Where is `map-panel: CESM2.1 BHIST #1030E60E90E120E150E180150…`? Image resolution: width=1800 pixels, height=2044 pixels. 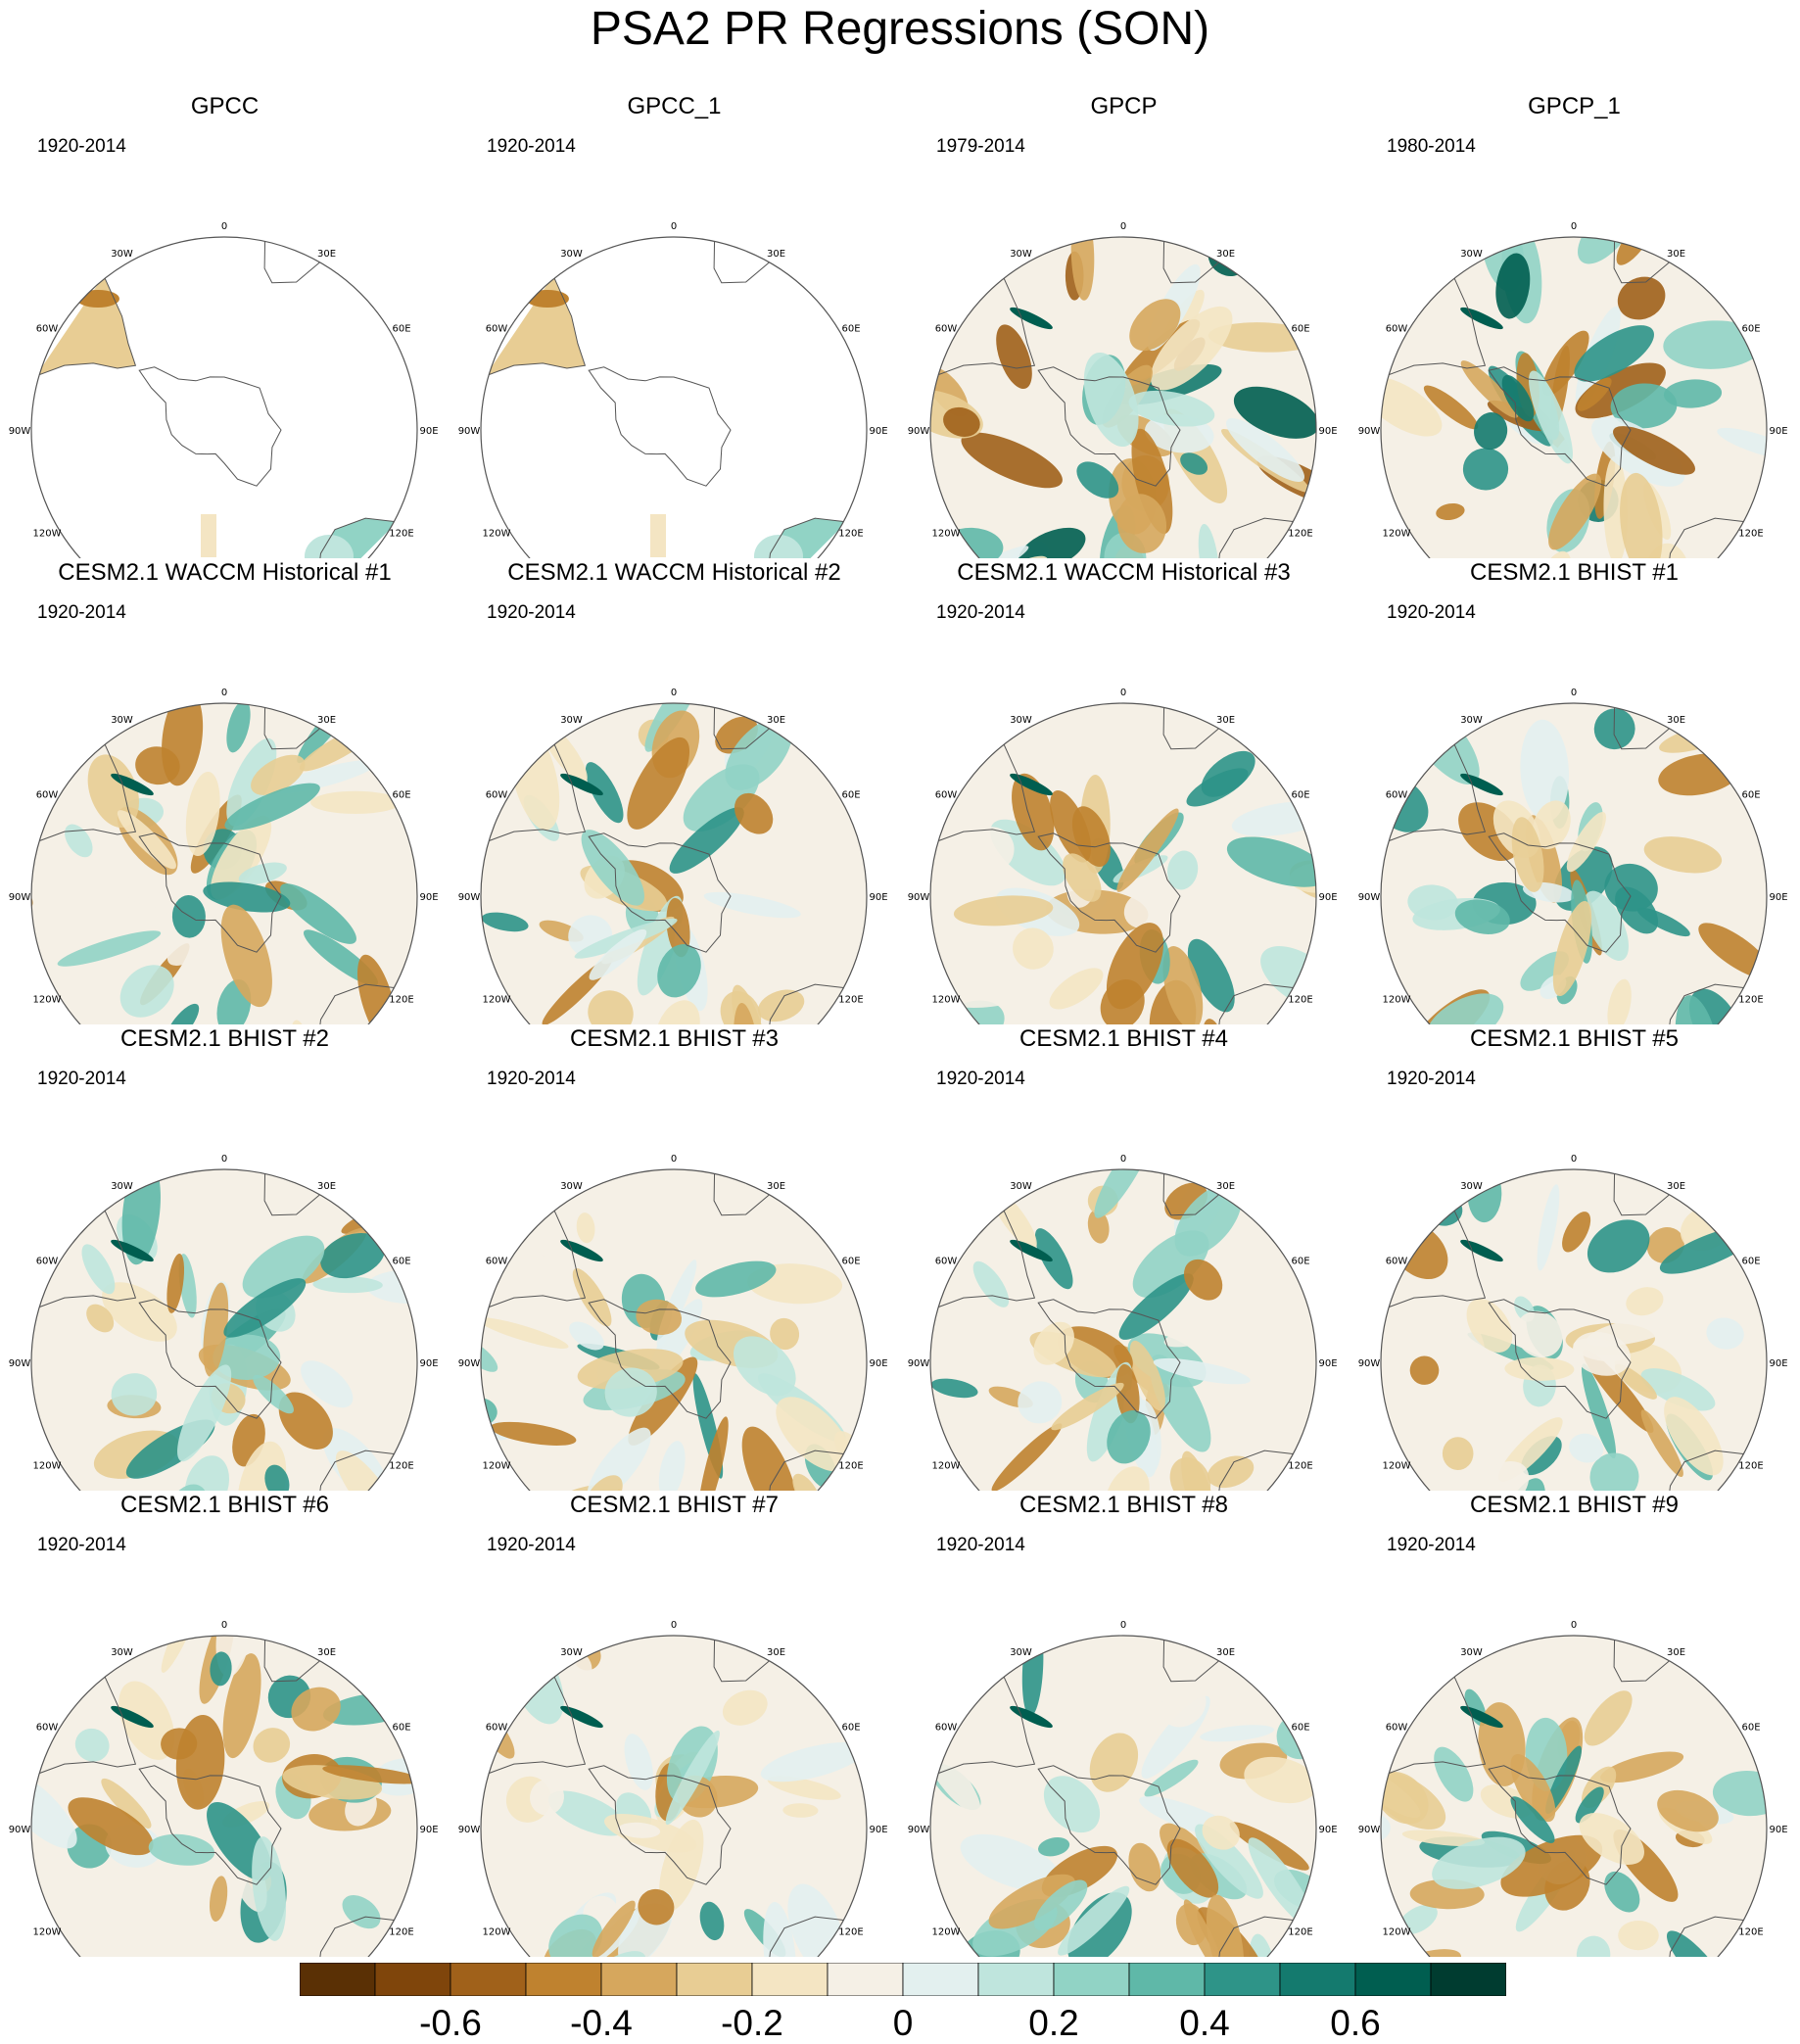
map-panel: CESM2.1 BHIST #1030E60E90E120E150E180150… is located at coordinates (1574, 792).